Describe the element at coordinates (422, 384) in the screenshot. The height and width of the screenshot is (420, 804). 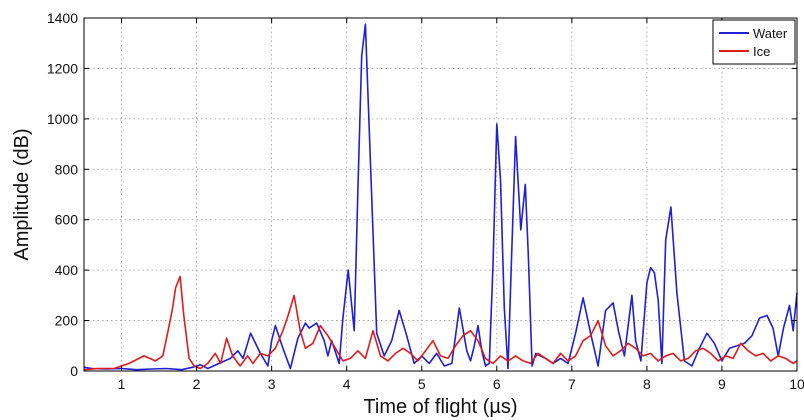
I see `x-tick-label: 5` at that location.